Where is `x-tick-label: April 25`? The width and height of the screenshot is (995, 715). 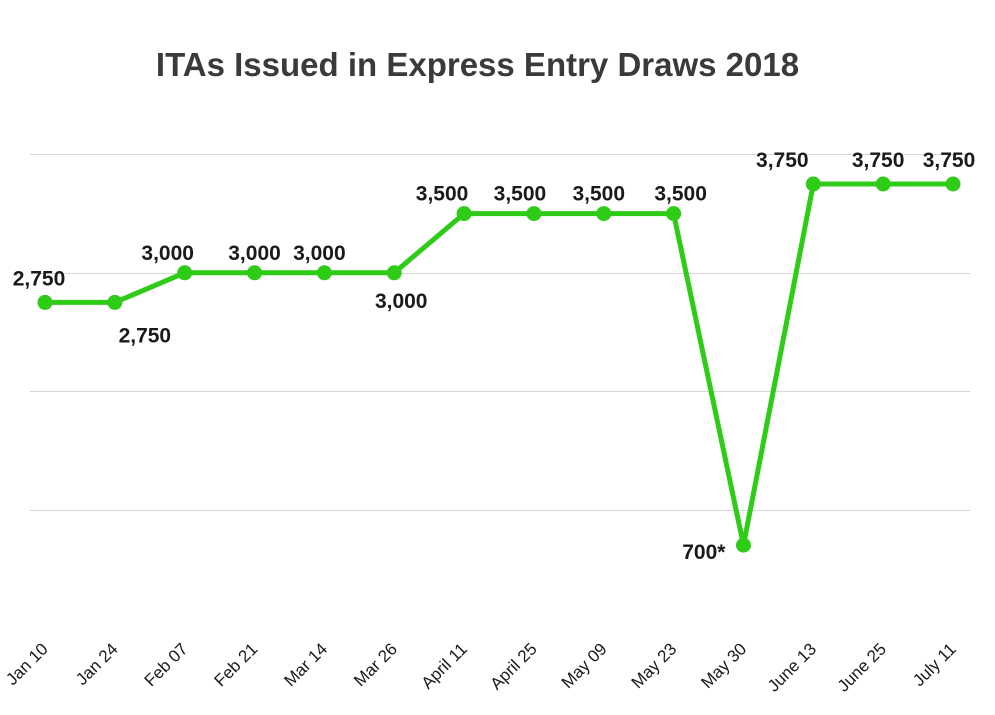 x-tick-label: April 25 is located at coordinates (514, 666).